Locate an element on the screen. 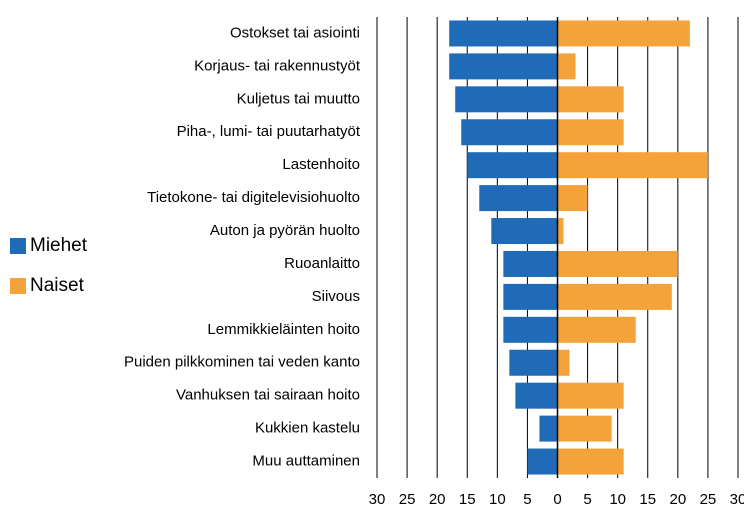  category-label: Kukkien kastelu is located at coordinates (307, 428).